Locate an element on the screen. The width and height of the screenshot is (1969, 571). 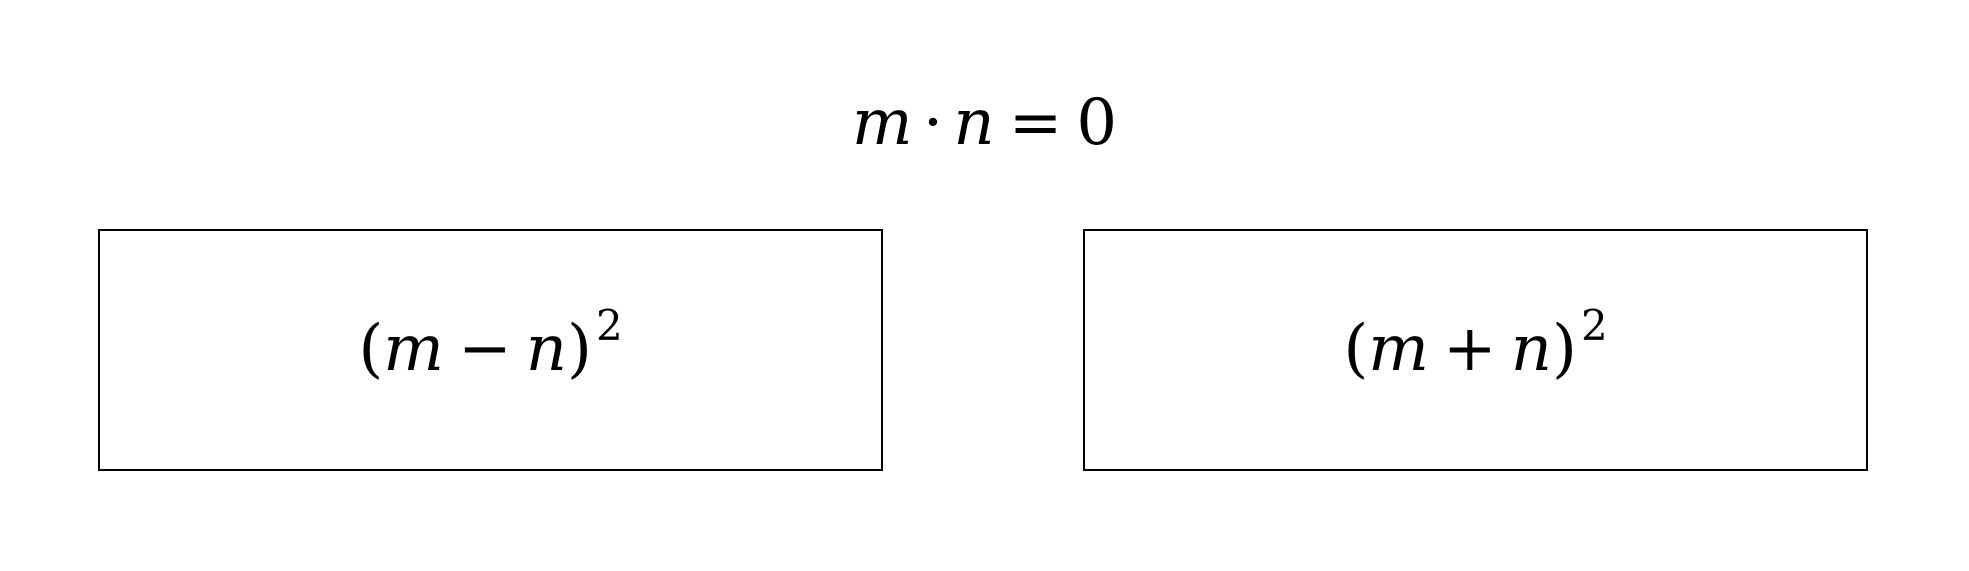
equation-var-n: n is located at coordinates (974, 123).